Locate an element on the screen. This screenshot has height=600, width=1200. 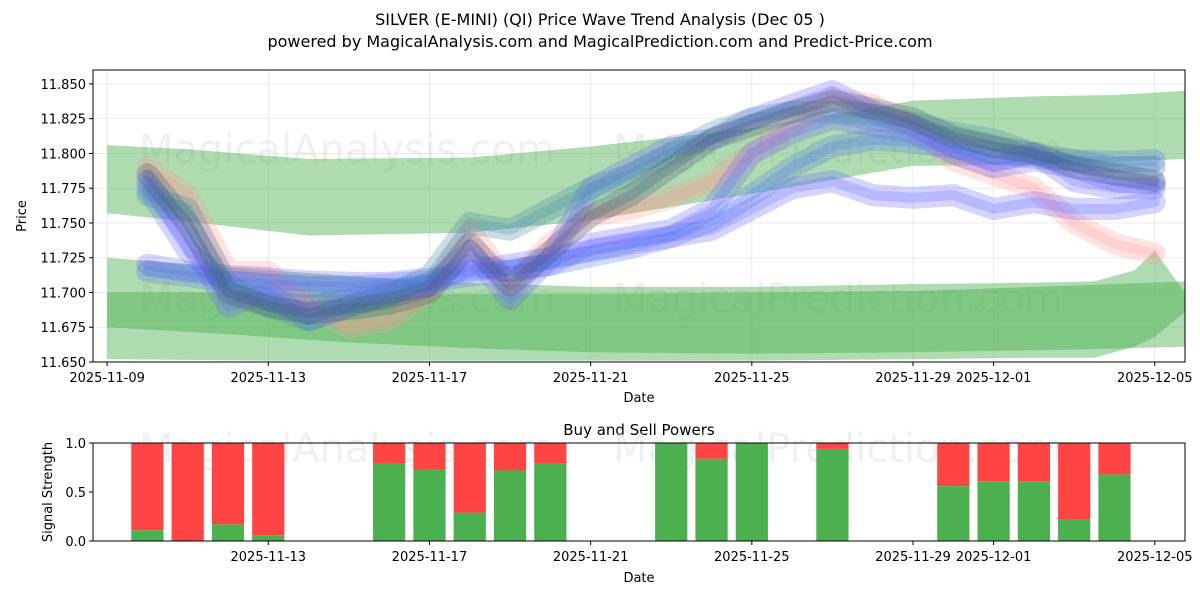
signal-x-axis-label: Date is located at coordinates (638, 578).